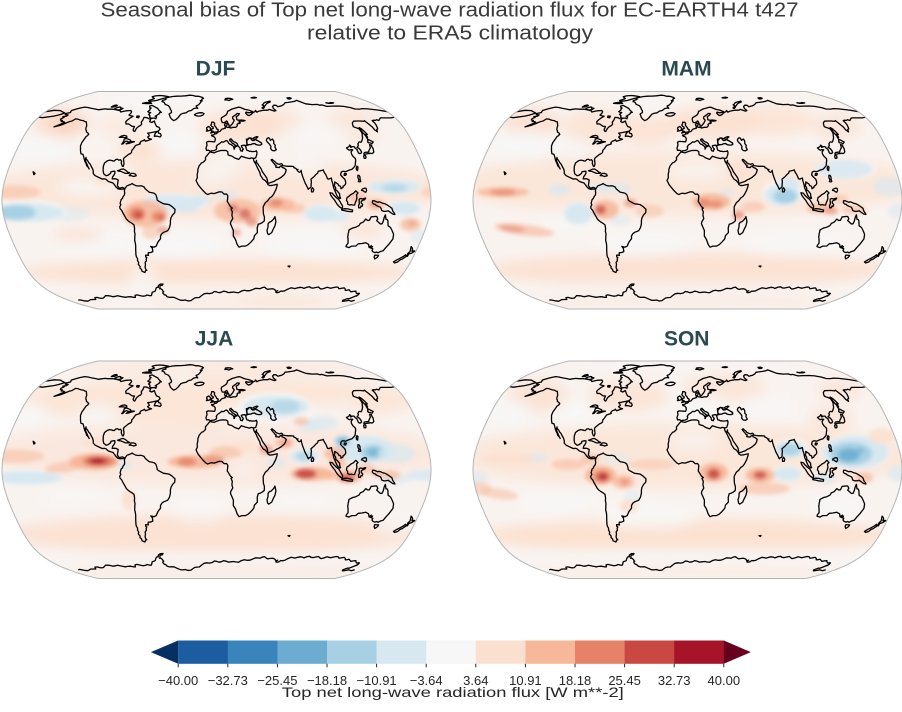 The height and width of the screenshot is (712, 902). I want to click on svg-text: 25.45, so click(624, 680).